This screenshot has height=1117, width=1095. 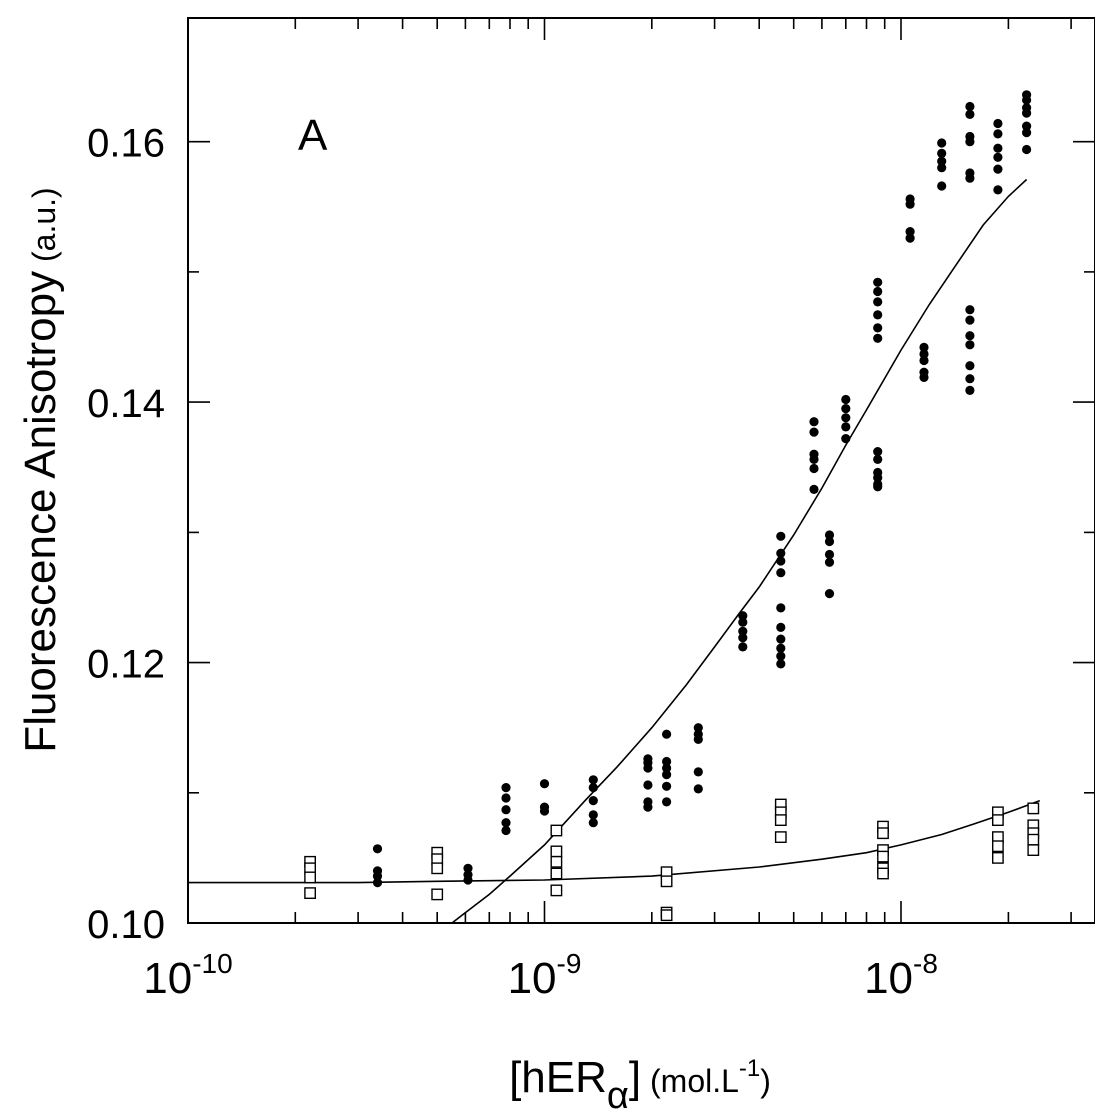 What do you see at coordinates (126, 144) in the screenshot?
I see `y-tick-label: 0.16` at bounding box center [126, 144].